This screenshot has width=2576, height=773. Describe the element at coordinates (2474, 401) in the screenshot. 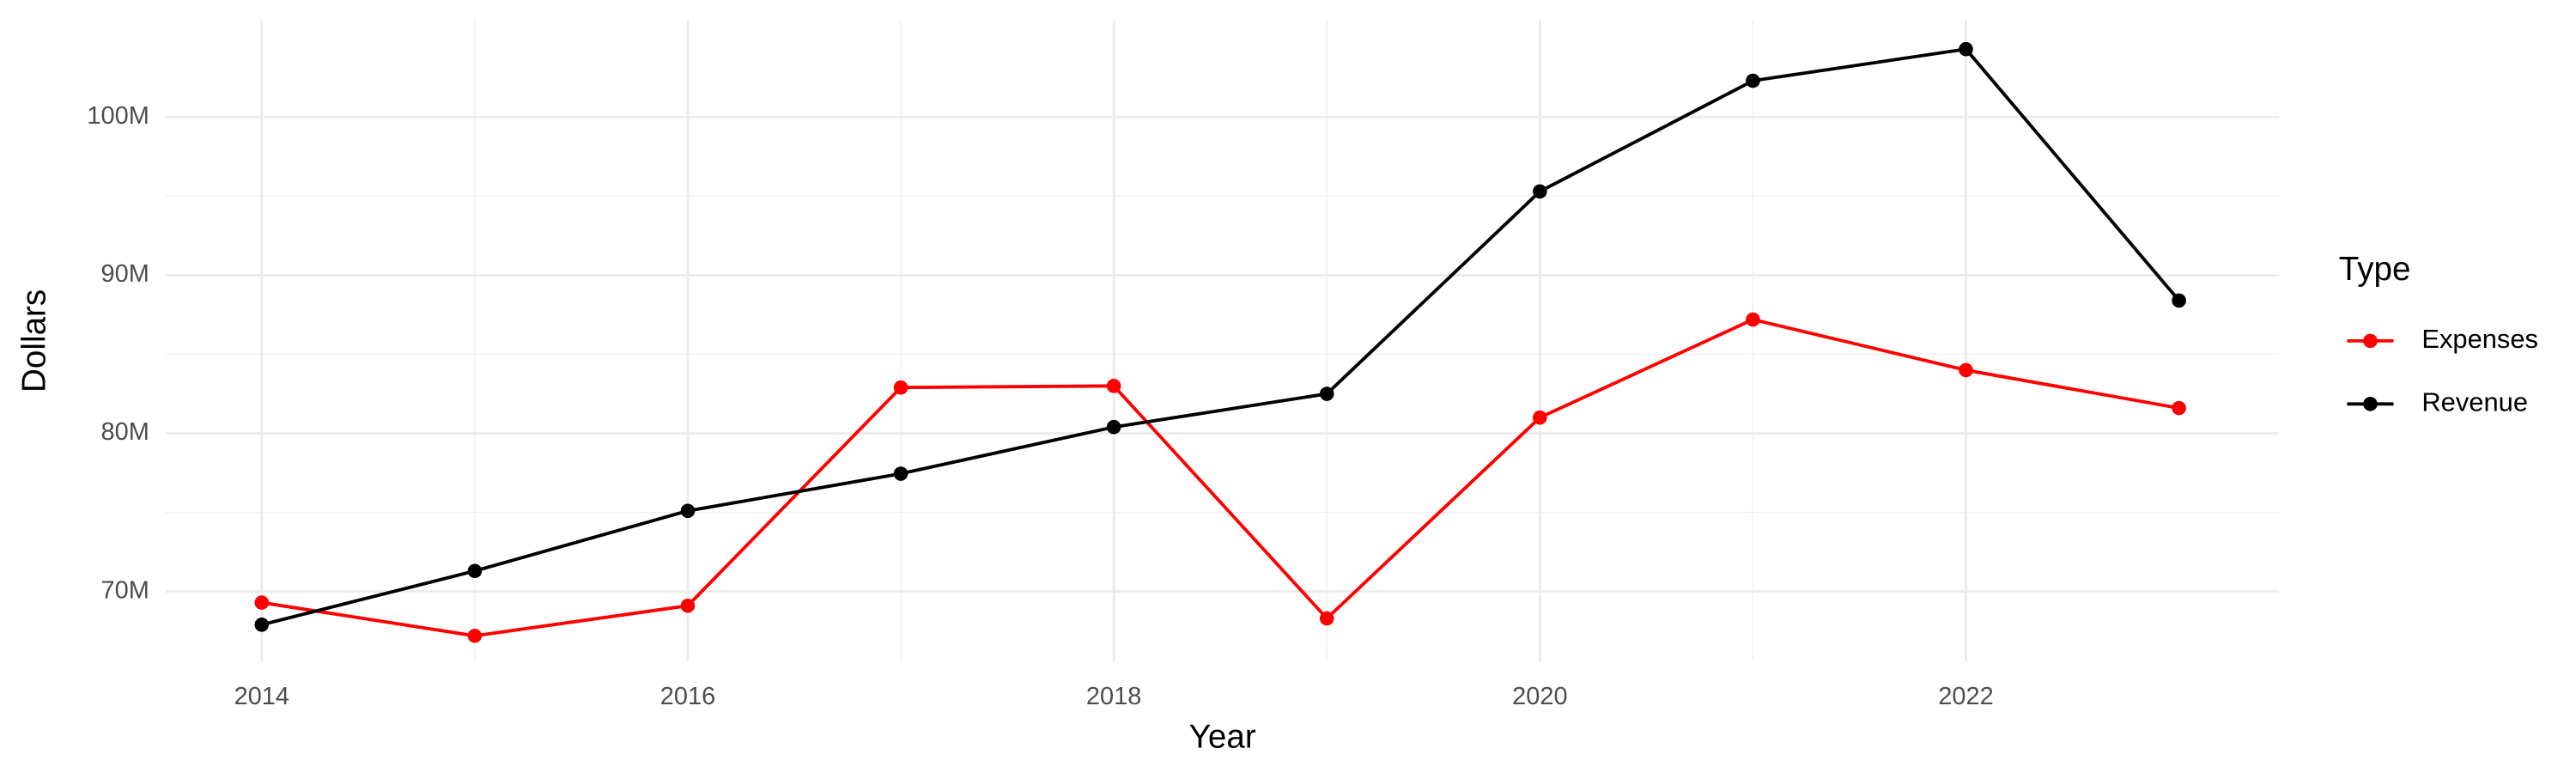

I see `legend-label: Revenue` at that location.